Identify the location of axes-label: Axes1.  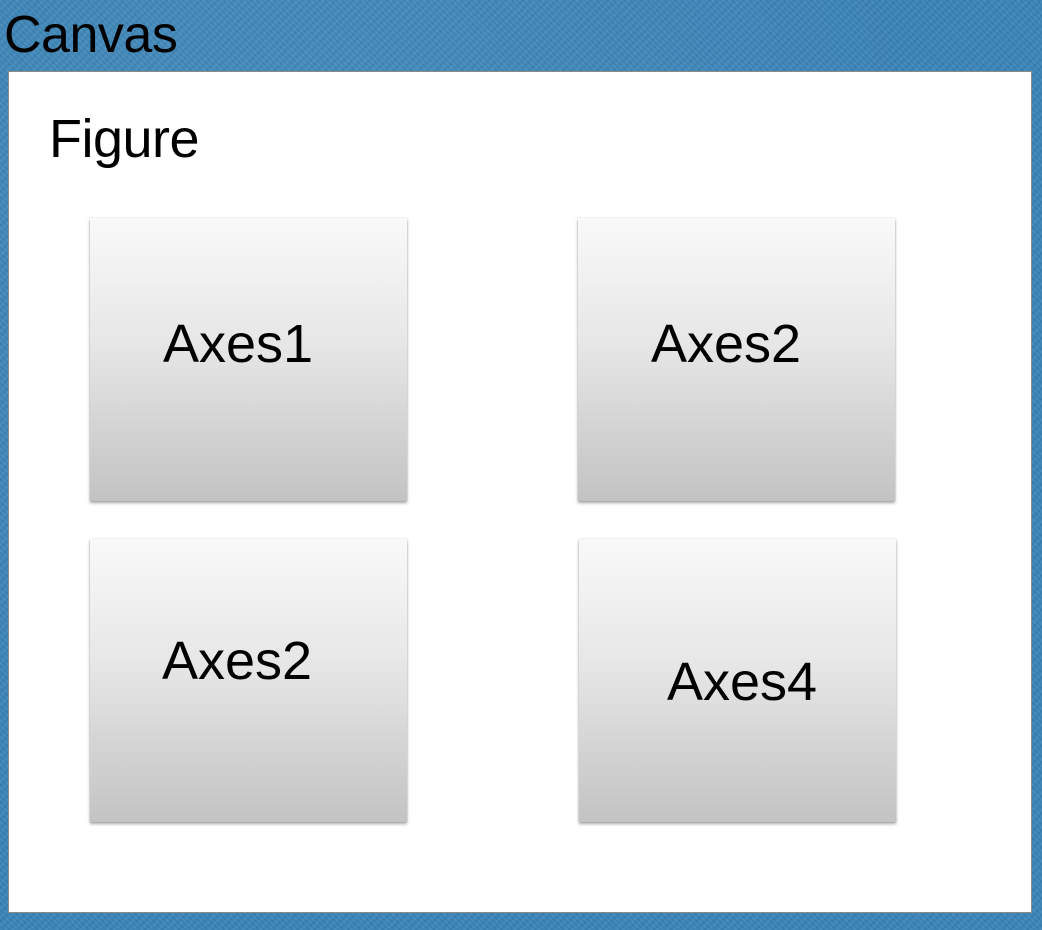
(238, 344).